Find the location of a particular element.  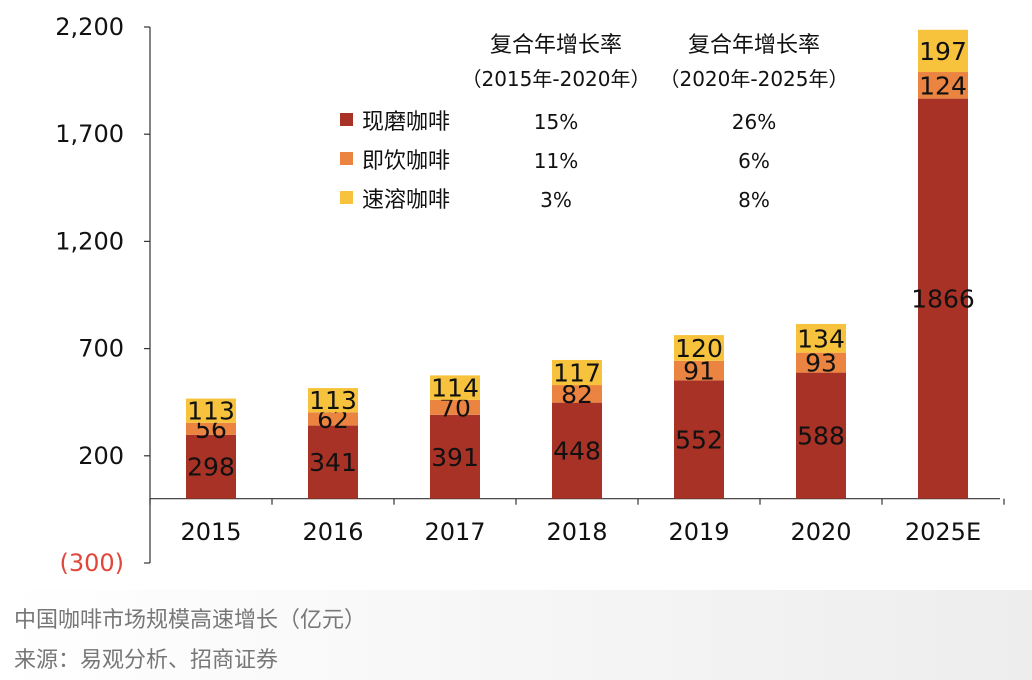

growth-rate-value: 3% is located at coordinates (556, 200).